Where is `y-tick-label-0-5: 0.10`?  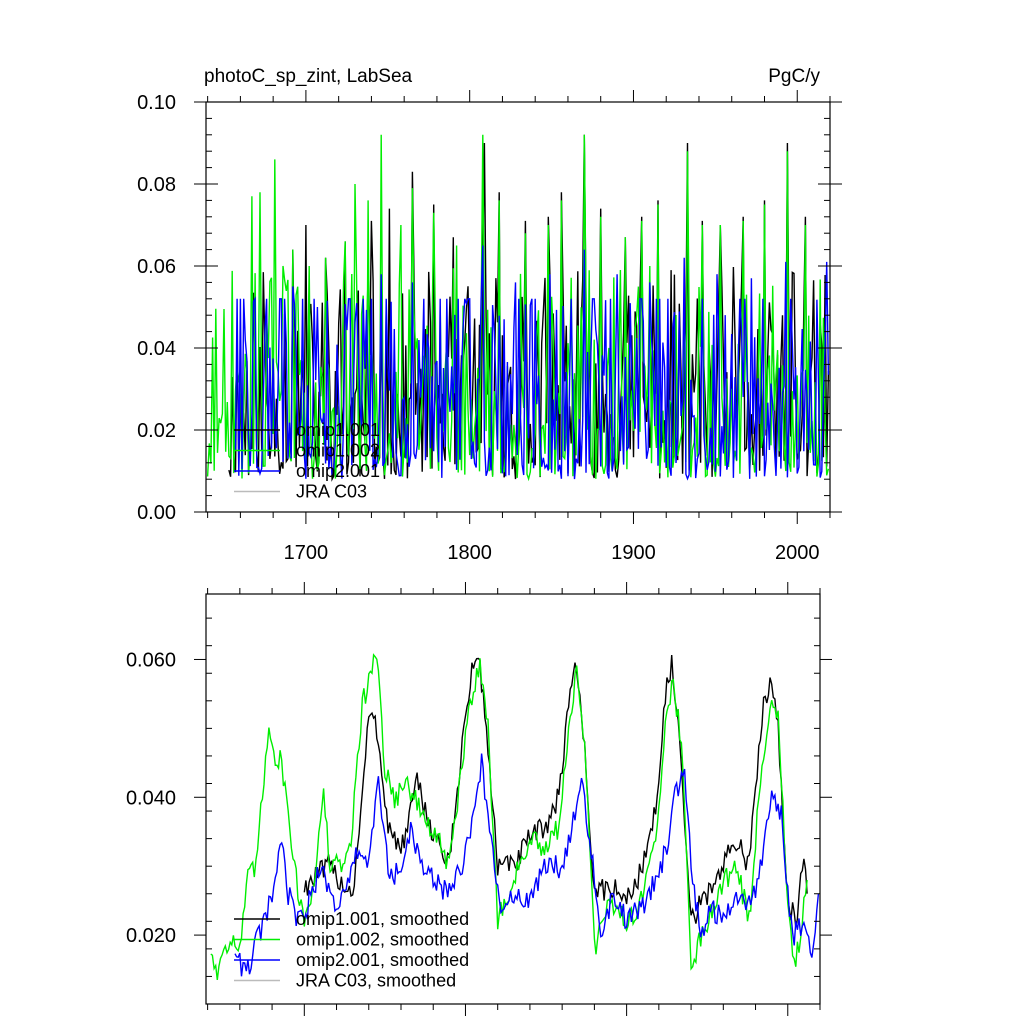
y-tick-label-0-5: 0.10 is located at coordinates (156, 103).